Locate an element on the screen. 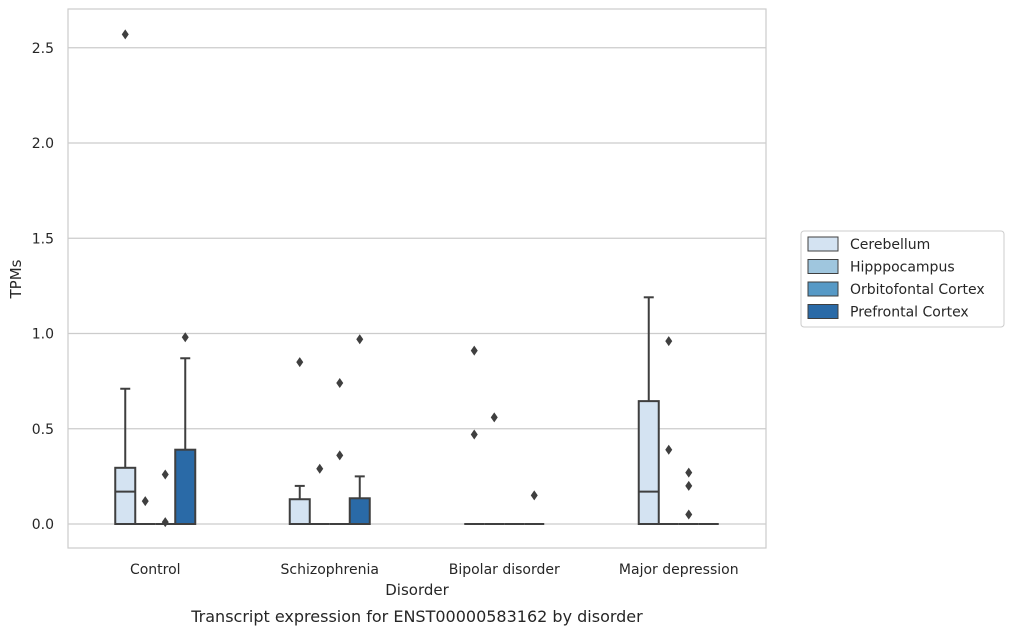 This screenshot has width=1014, height=634. y-tick-label-5: 2.5 is located at coordinates (43, 49).